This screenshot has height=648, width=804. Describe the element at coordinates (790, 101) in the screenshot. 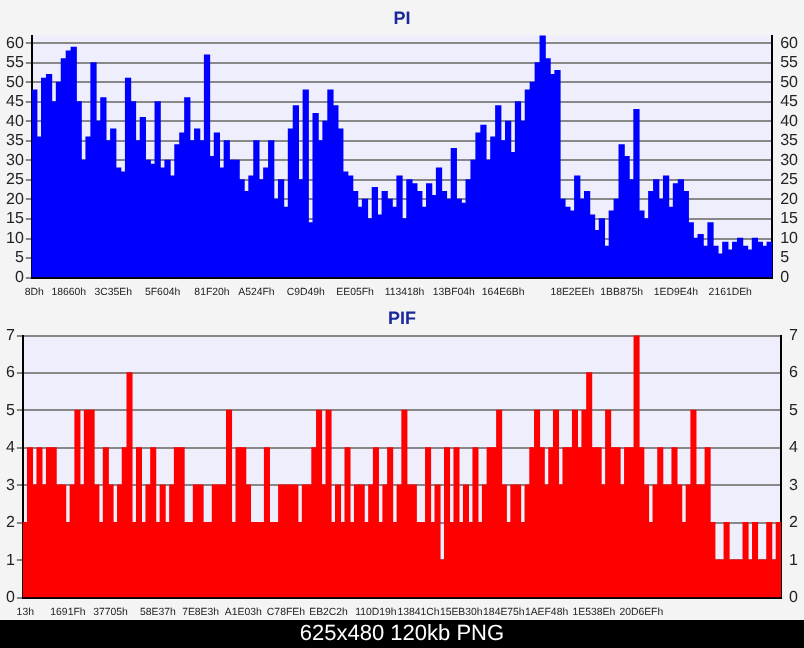

I see `y2-tick-label: 45` at that location.